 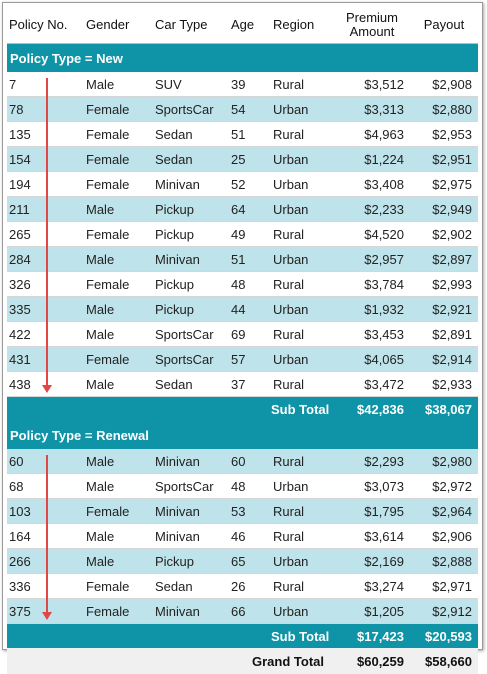 What do you see at coordinates (372, 234) in the screenshot?
I see `premium-amount-cell: $4,520` at bounding box center [372, 234].